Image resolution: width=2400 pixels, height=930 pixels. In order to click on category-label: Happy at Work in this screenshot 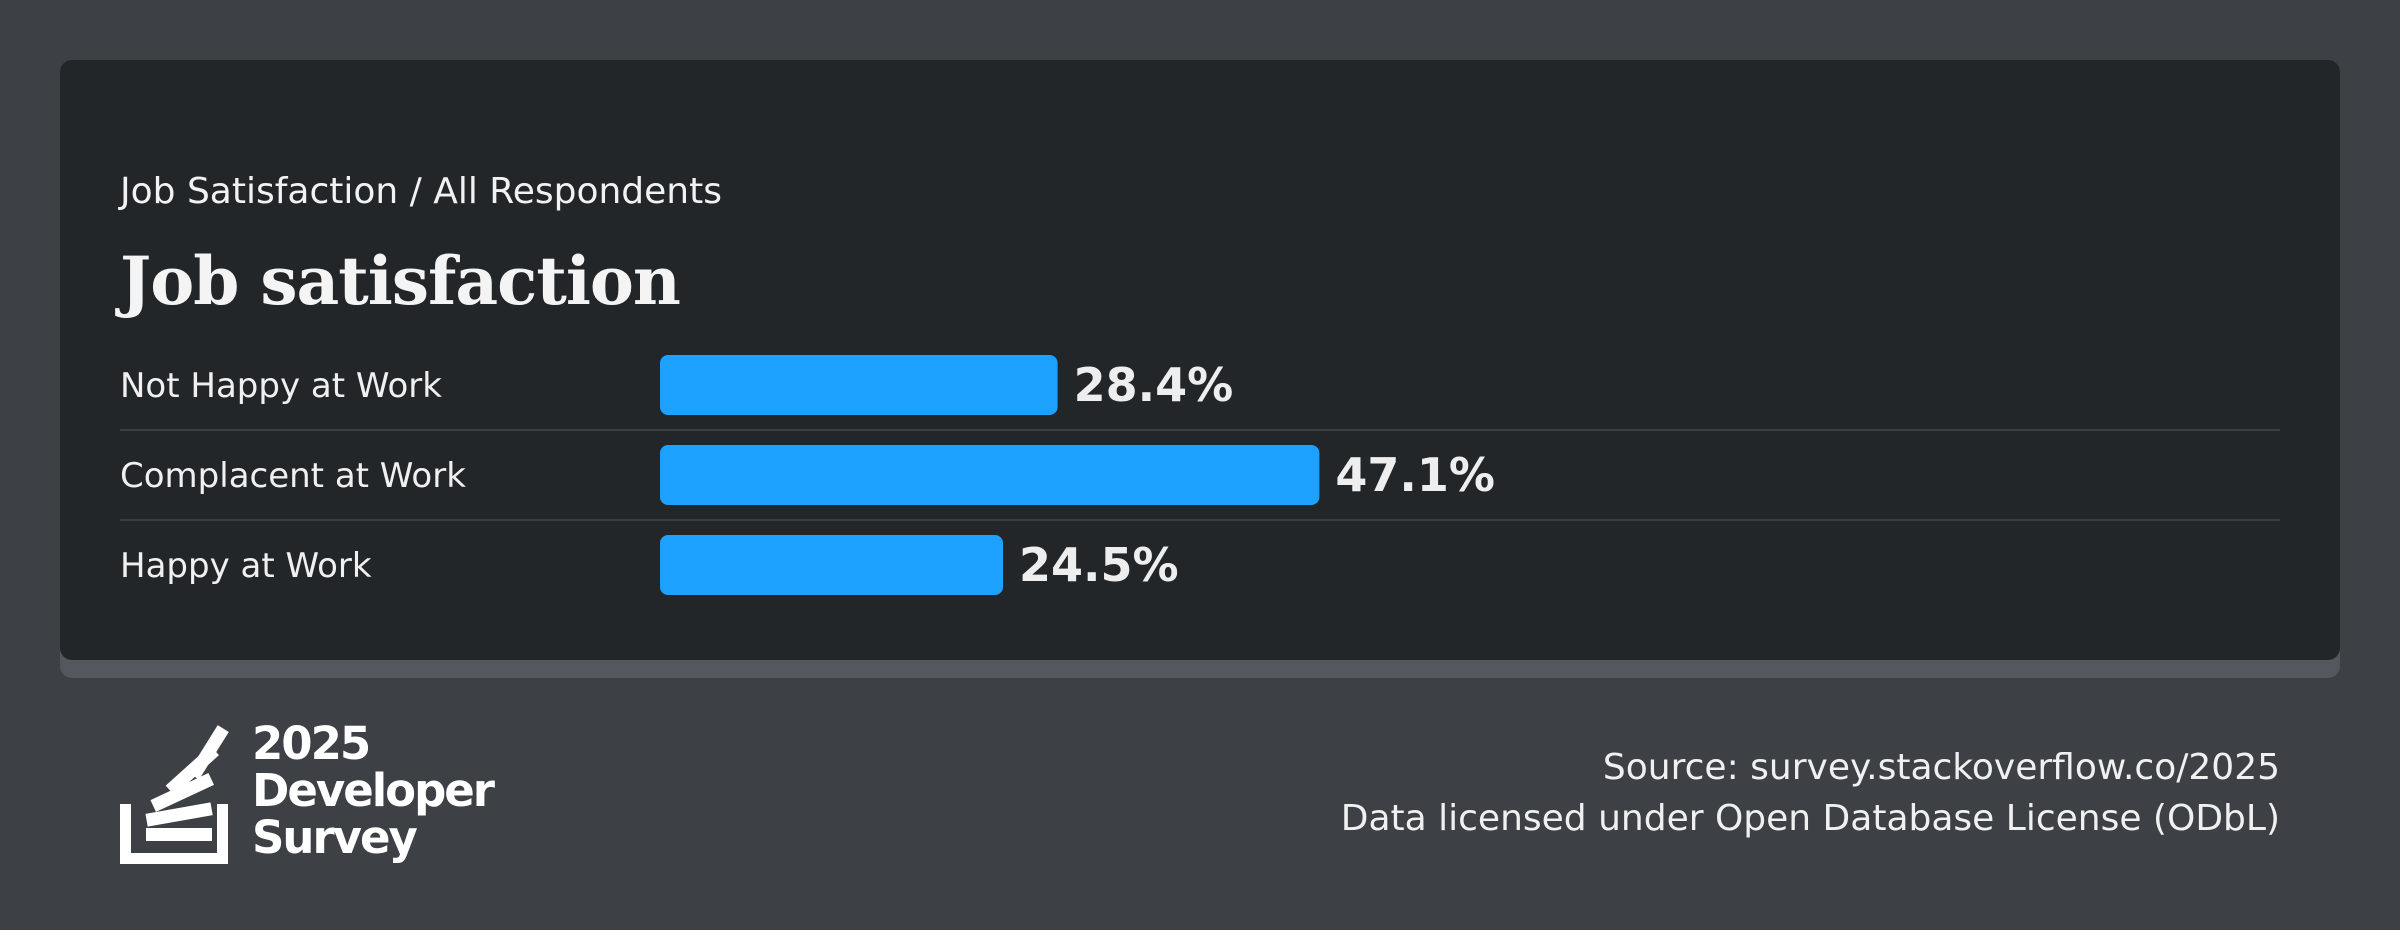, I will do `click(246, 566)`.